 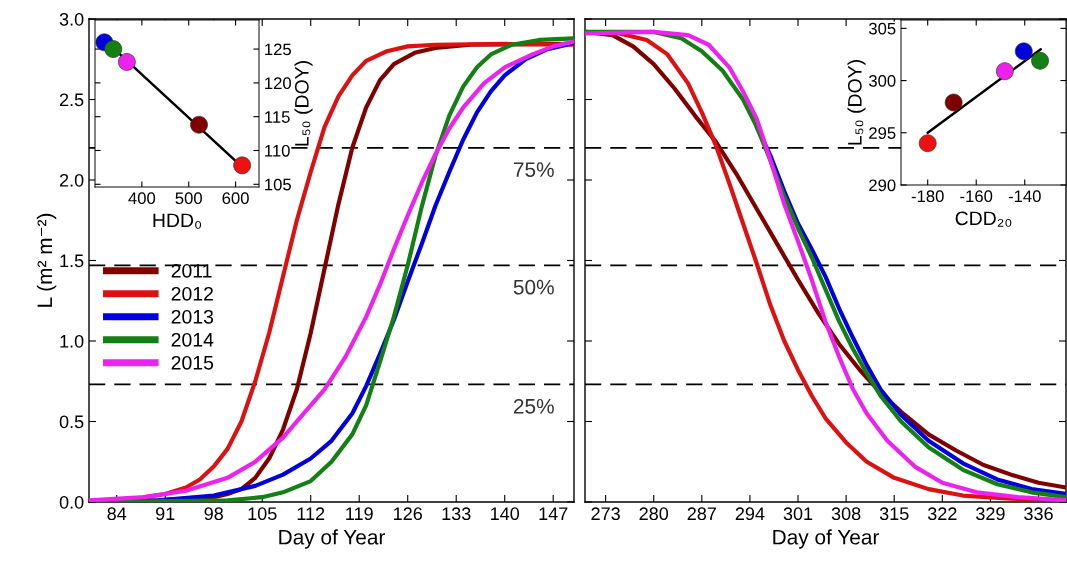 I want to click on y-tick-label: 0.0, so click(x=71, y=502).